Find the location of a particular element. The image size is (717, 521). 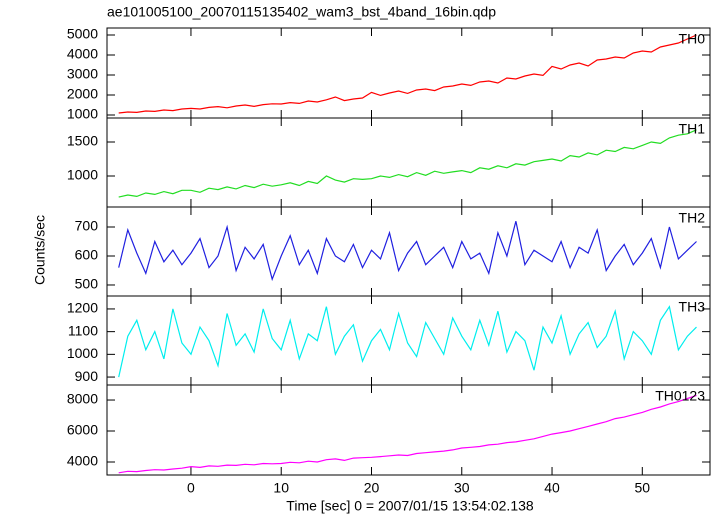

x-axis-label: Time [sec] 0 = 2007/01/15 13:54:02.138 is located at coordinates (410, 506).